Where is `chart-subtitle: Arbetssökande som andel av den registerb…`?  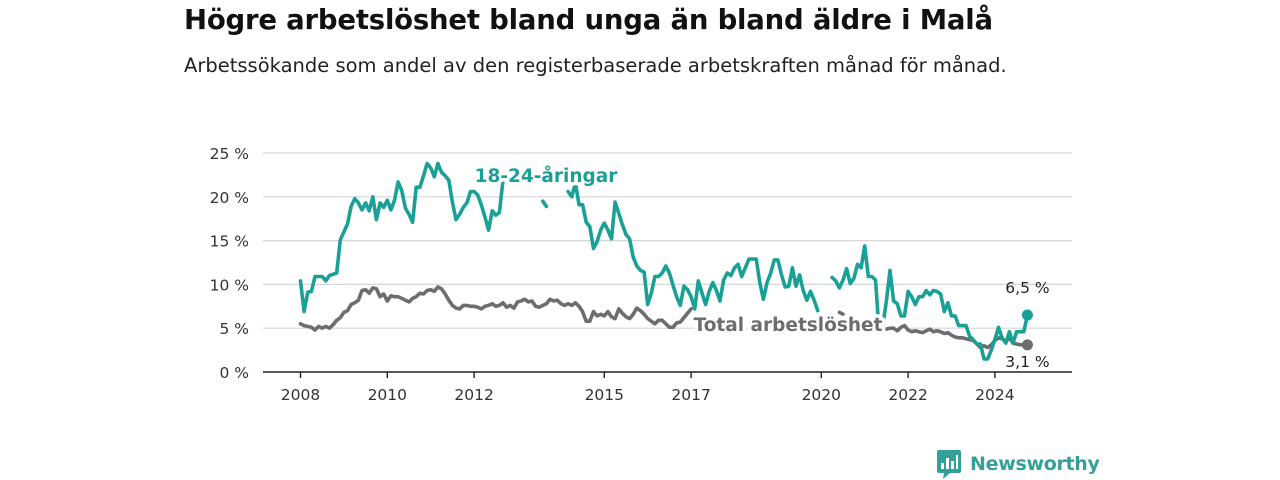 chart-subtitle: Arbetssökande som andel av den registerb… is located at coordinates (595, 65).